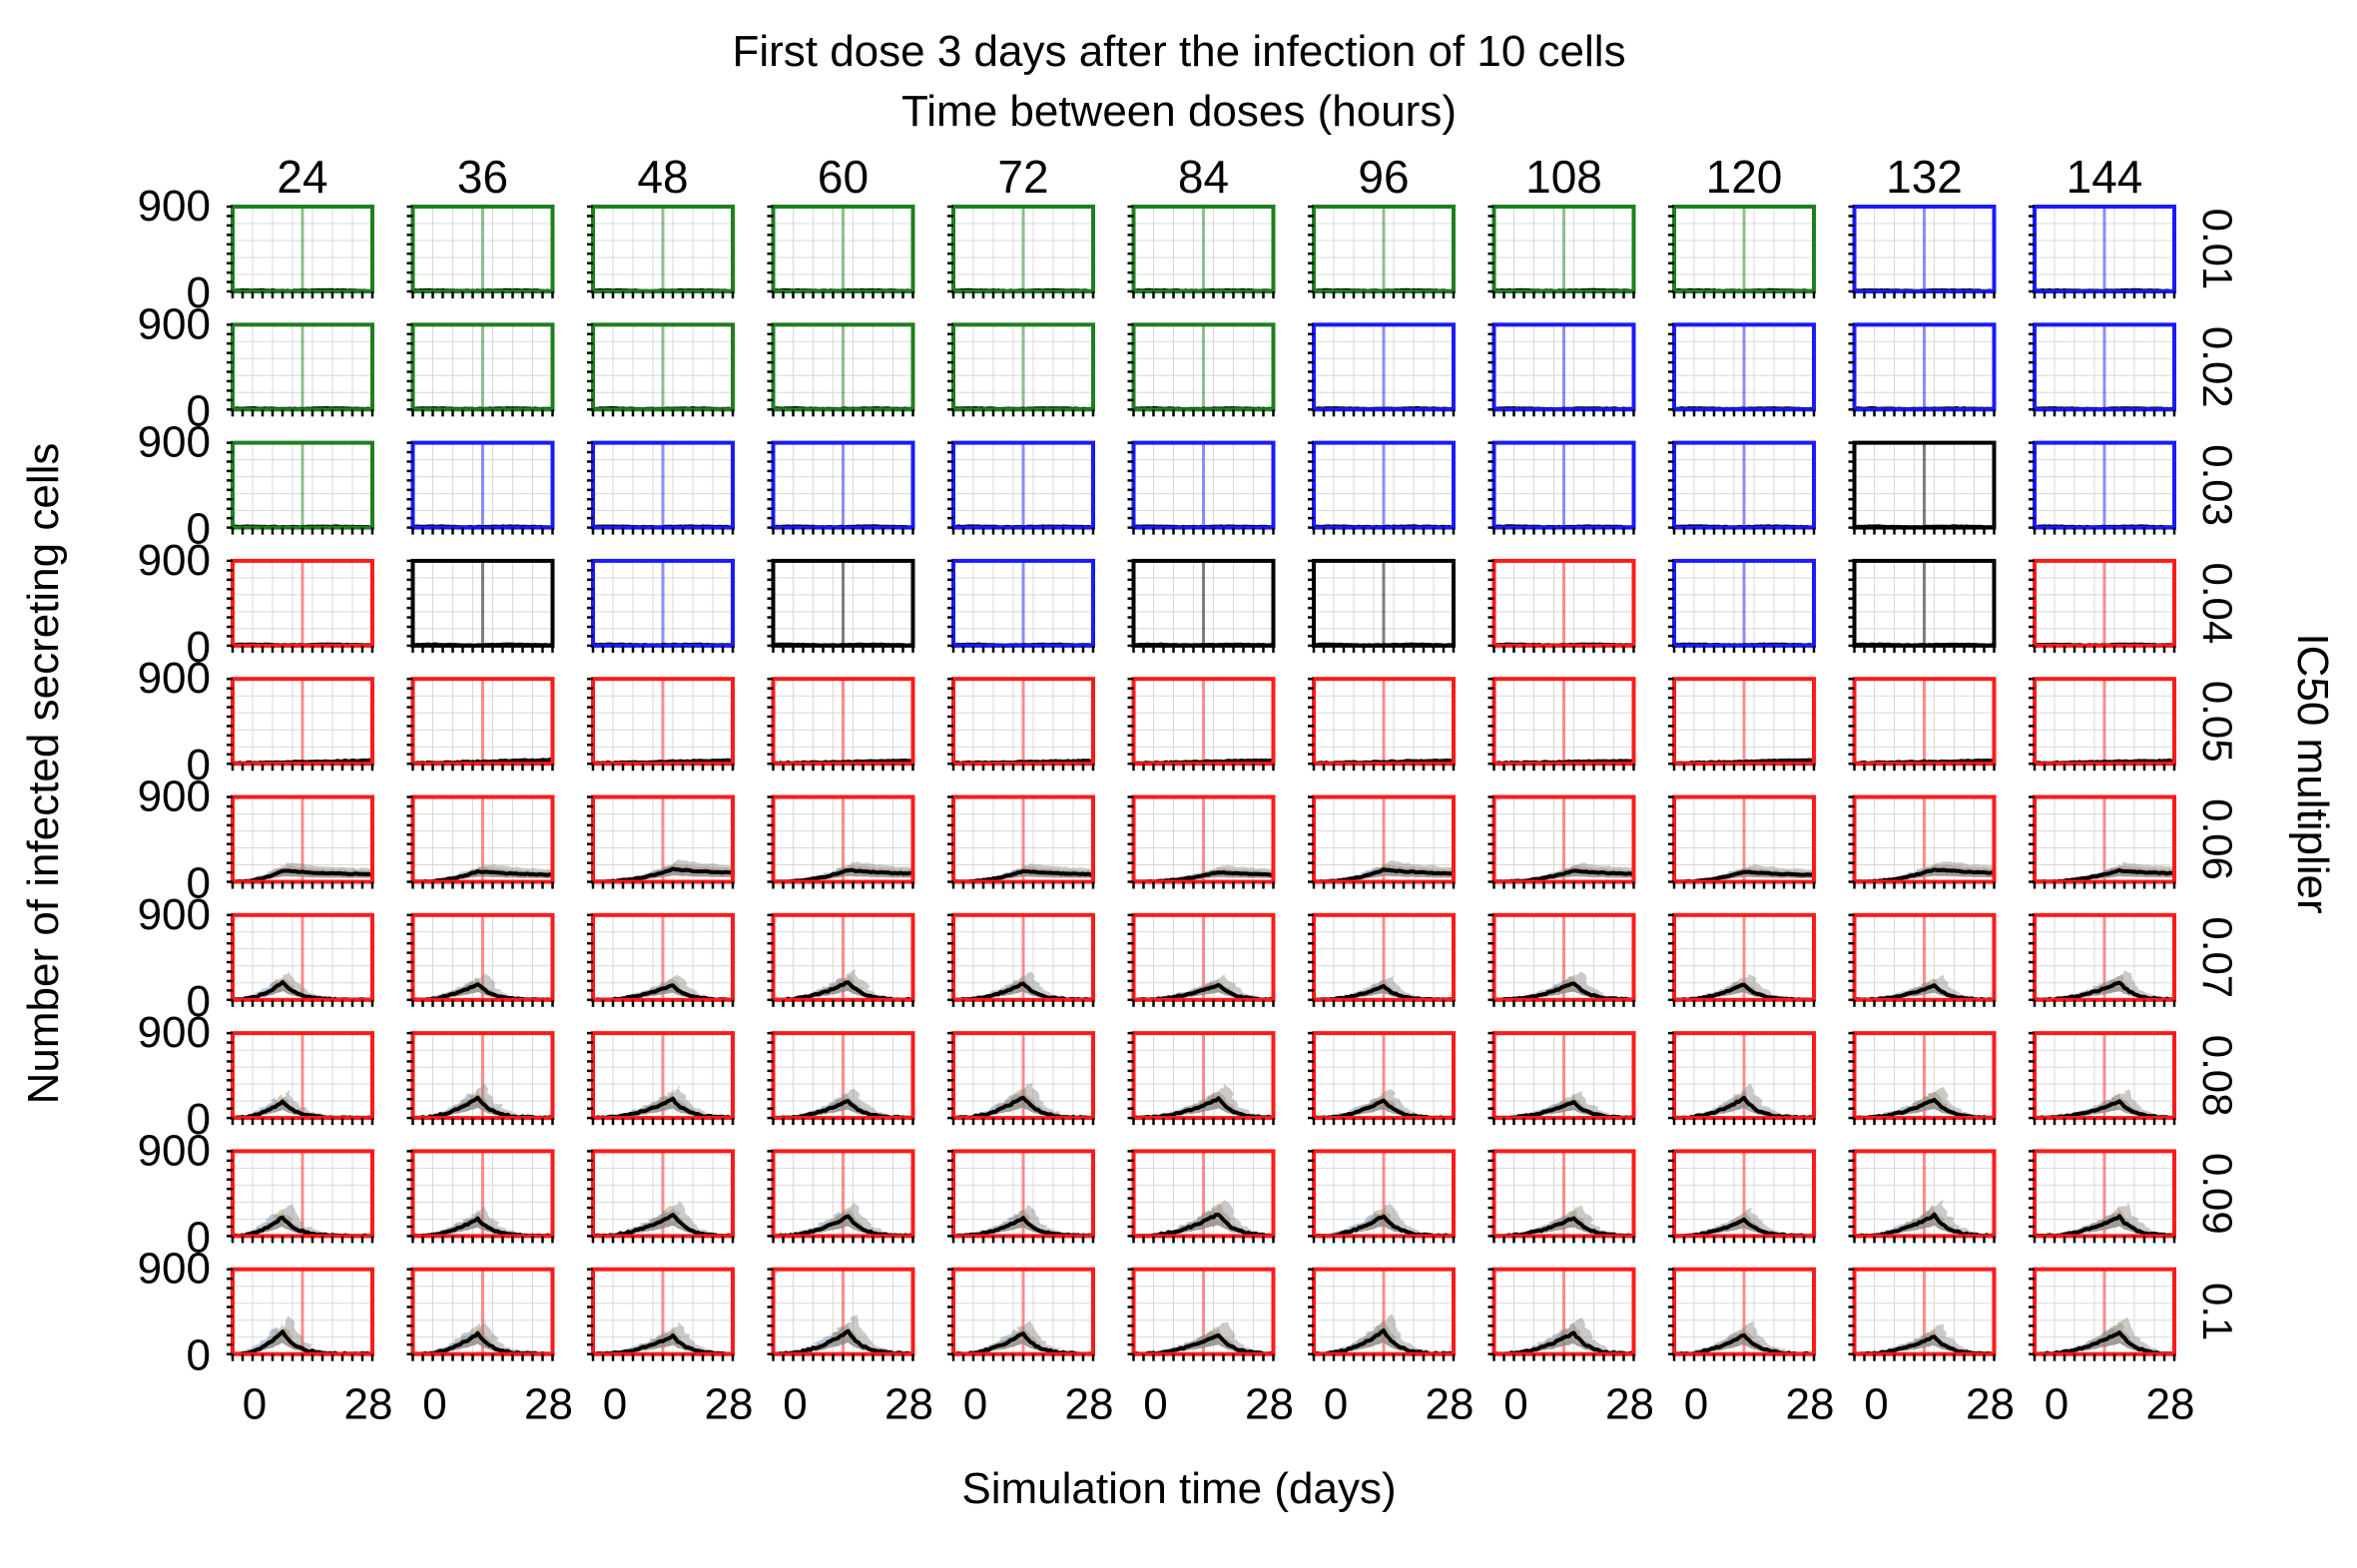  What do you see at coordinates (300, 487) in the screenshot?
I see `panel-0.03-24` at bounding box center [300, 487].